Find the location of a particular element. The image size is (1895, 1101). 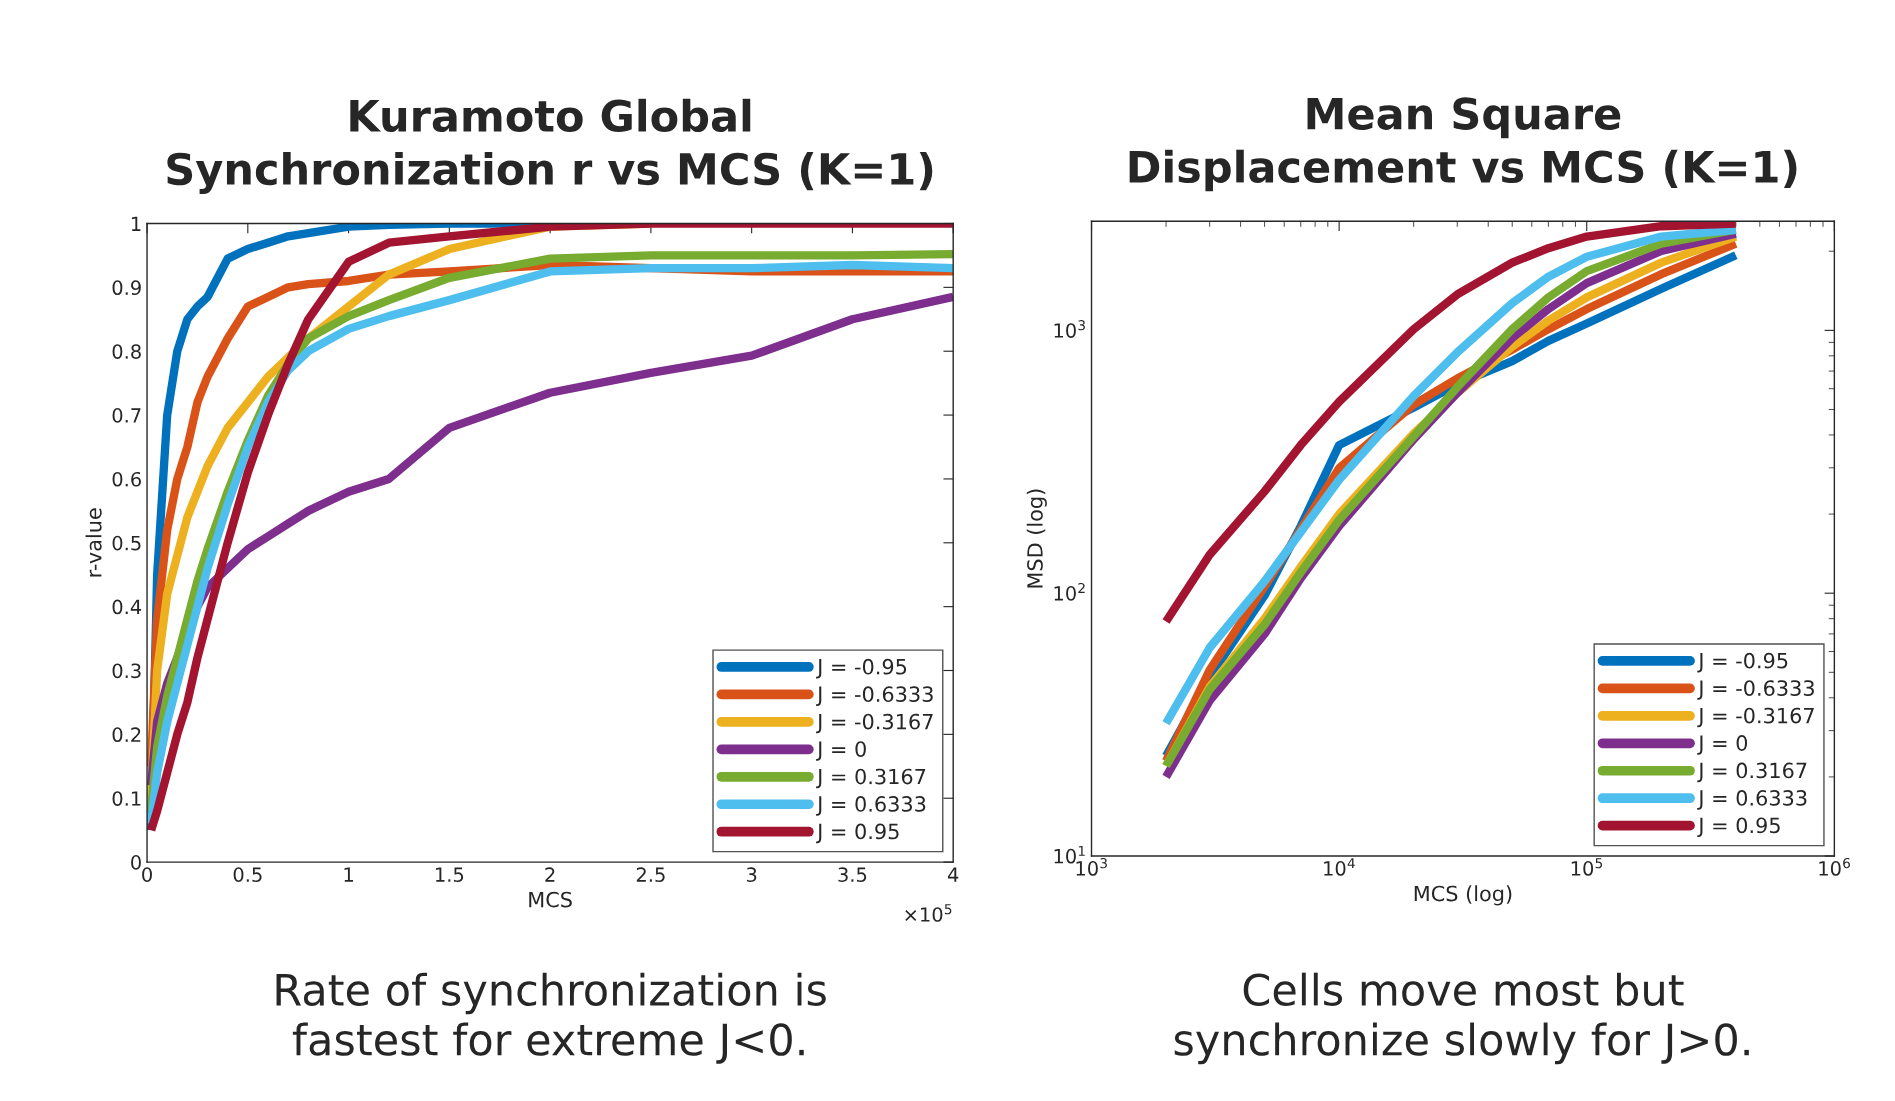

x-tick-label: 2 is located at coordinates (550, 874).